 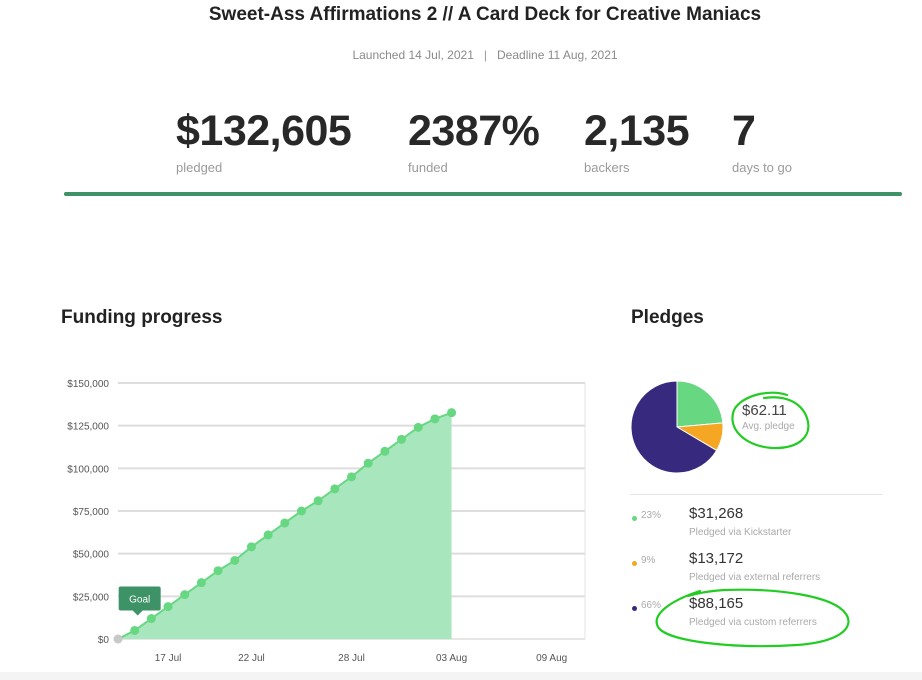 I want to click on stat-label: pledged, so click(x=199, y=167).